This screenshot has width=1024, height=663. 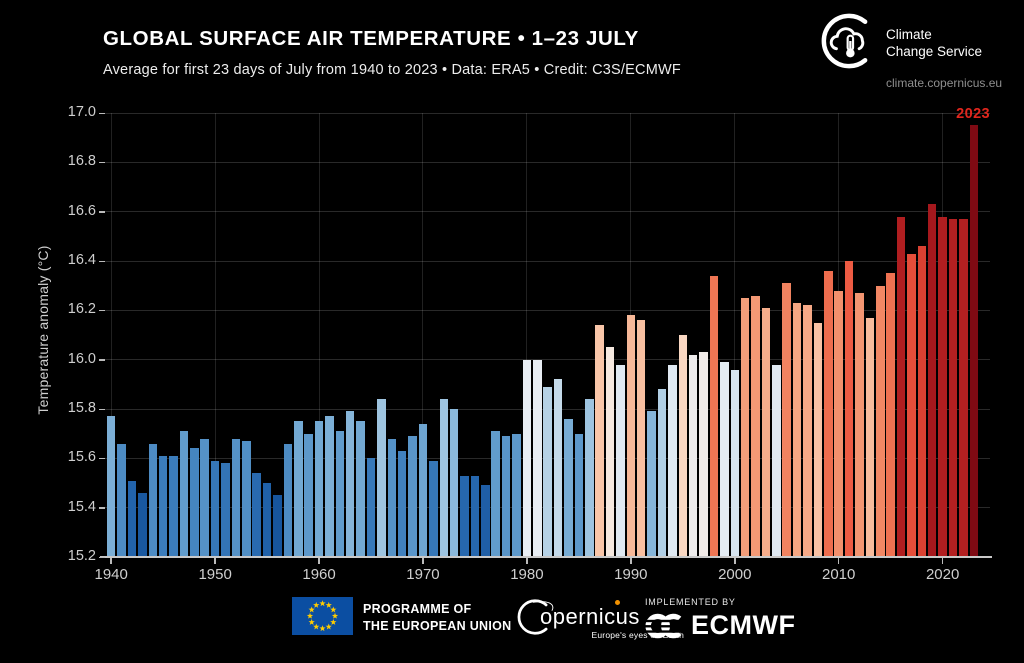 What do you see at coordinates (693, 455) in the screenshot?
I see `bar-1996` at bounding box center [693, 455].